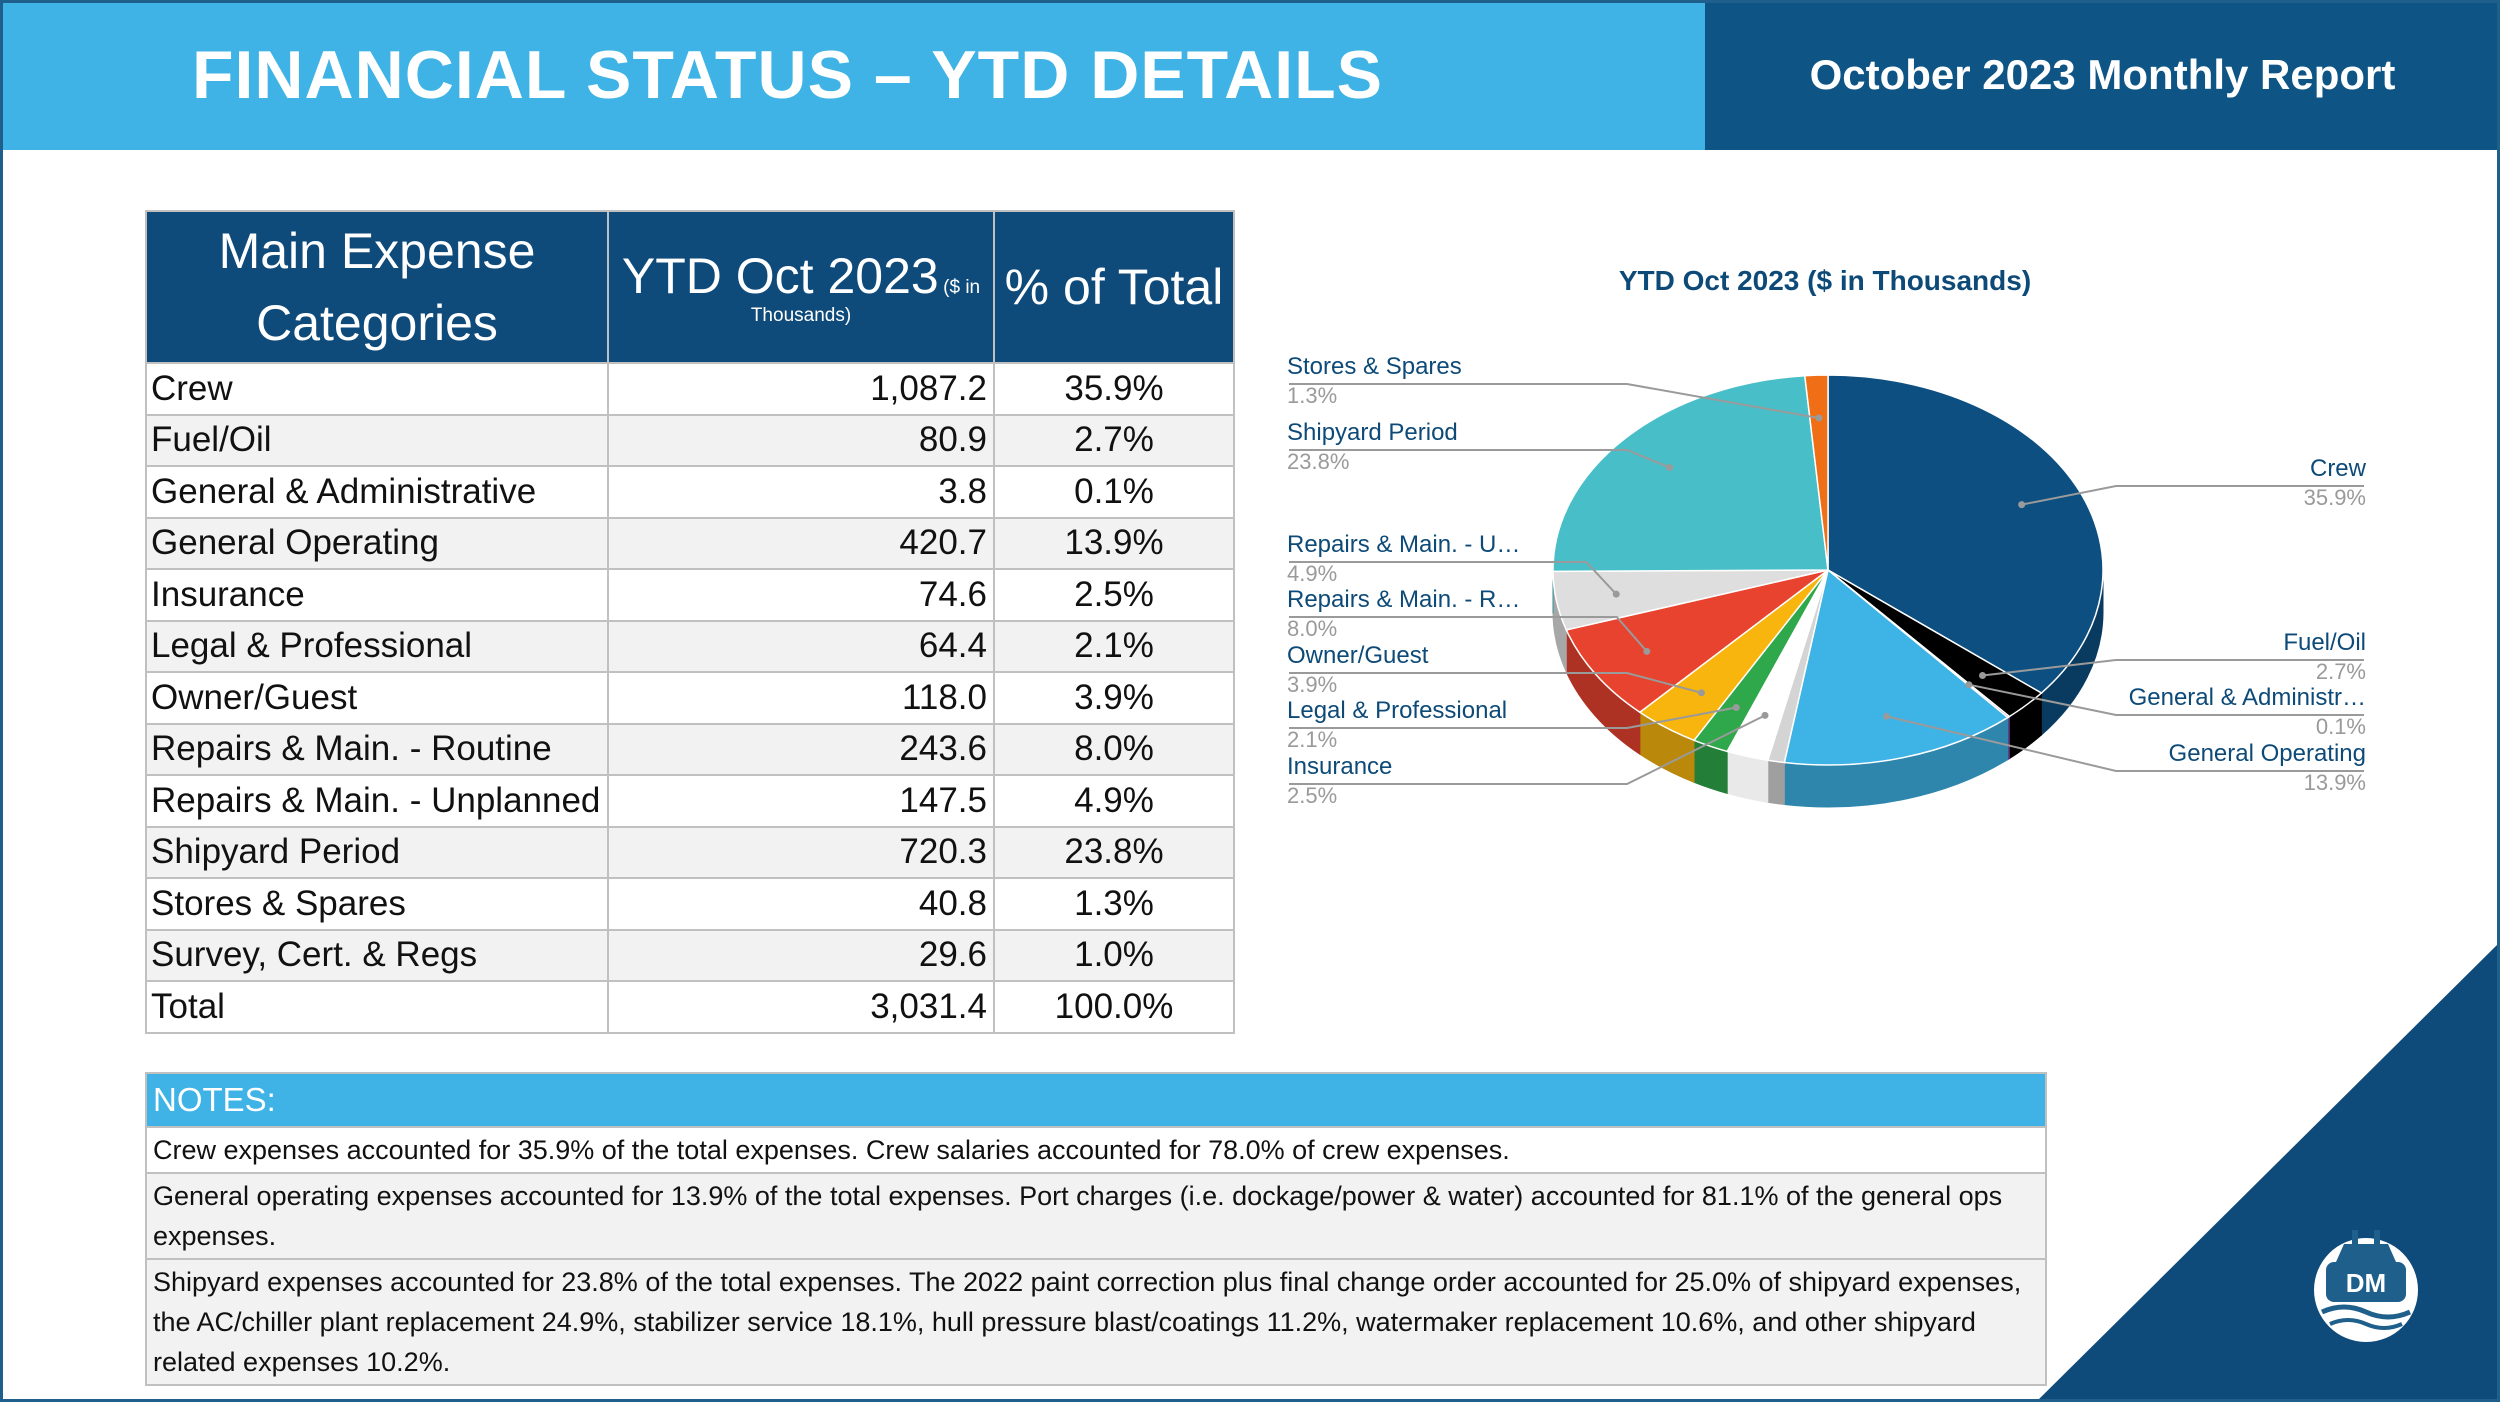 This screenshot has height=1402, width=2500. I want to click on corner-triangle, so click(2268, 1172).